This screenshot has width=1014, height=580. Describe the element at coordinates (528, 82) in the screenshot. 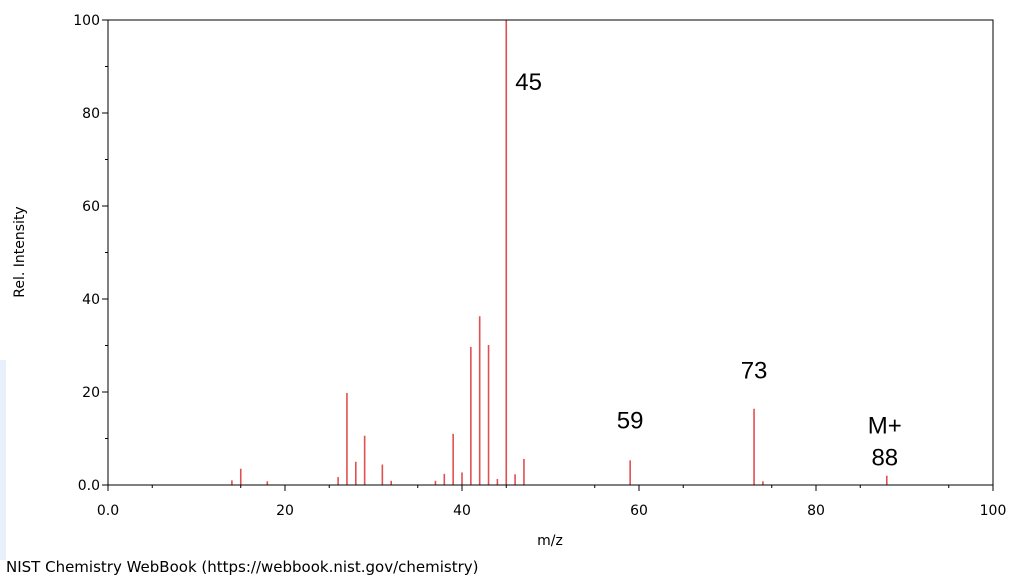

I see `peak-label-45: 45` at that location.